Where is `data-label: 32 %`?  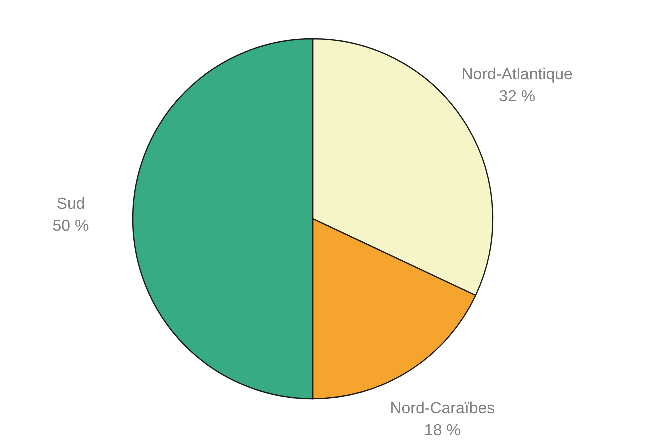
data-label: 32 % is located at coordinates (517, 97).